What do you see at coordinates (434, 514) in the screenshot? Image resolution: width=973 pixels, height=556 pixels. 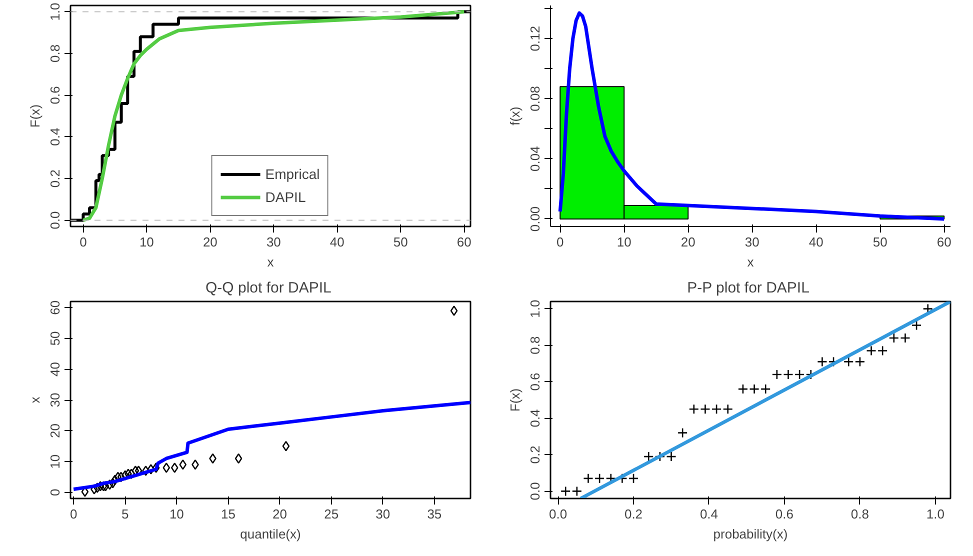 I see `x-tick-label: 35` at bounding box center [434, 514].